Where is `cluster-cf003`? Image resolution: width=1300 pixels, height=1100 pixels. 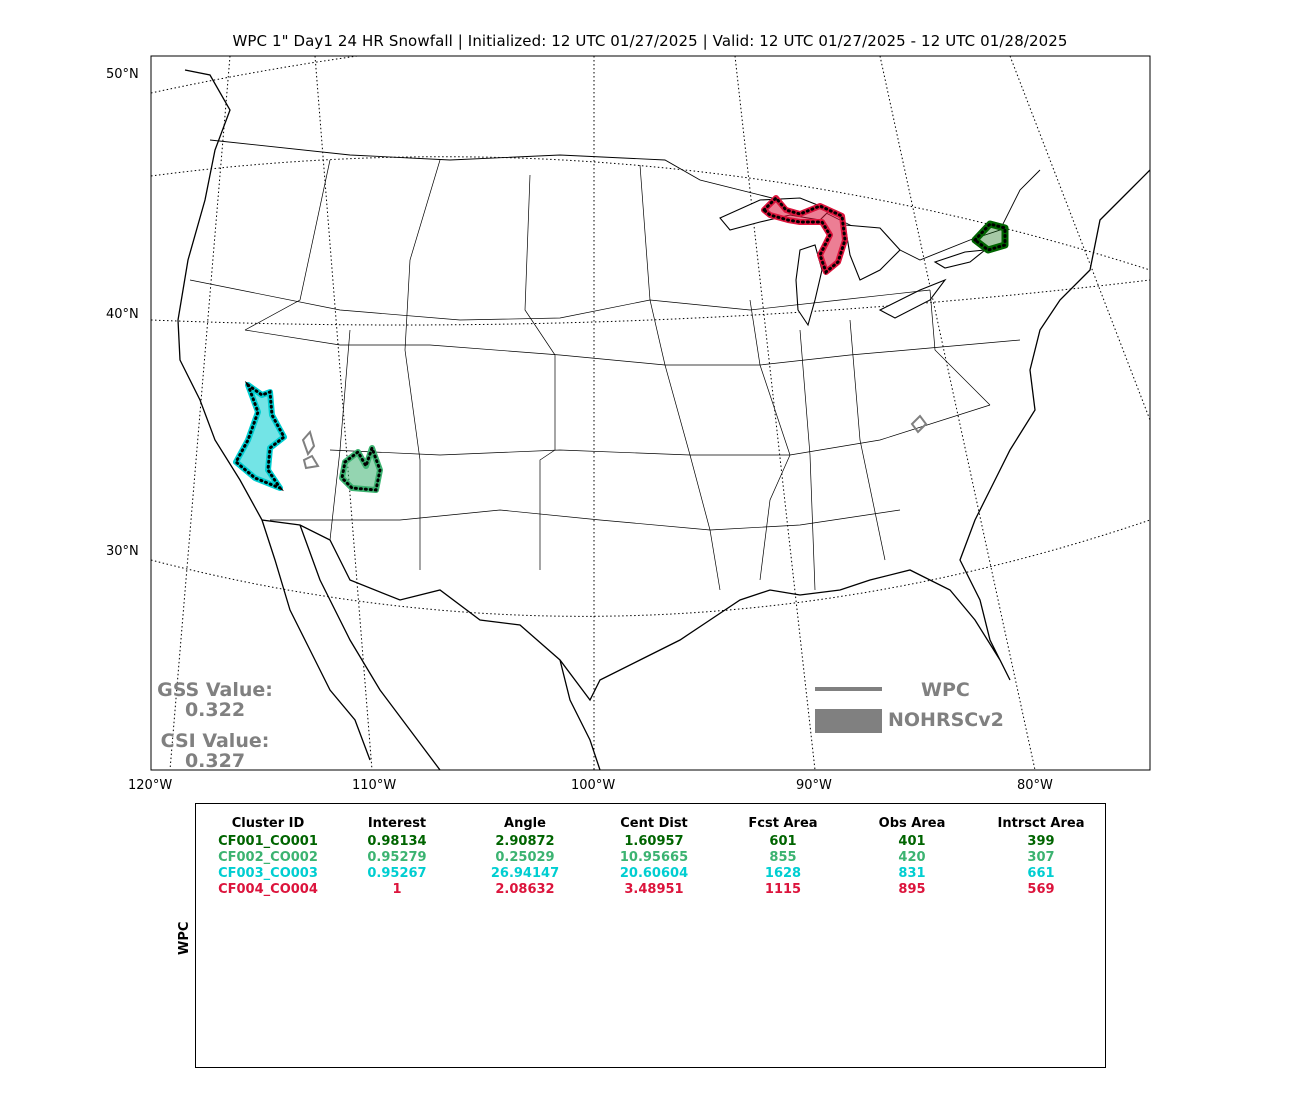
cluster-cf003 is located at coordinates (260, 436).